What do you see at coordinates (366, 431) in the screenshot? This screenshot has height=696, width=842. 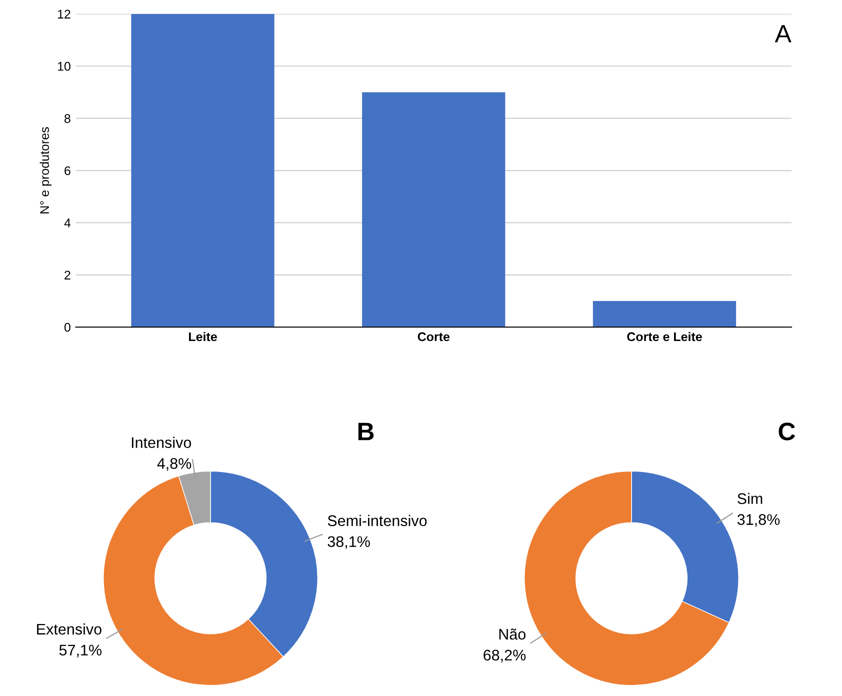 I see `chart-title: B` at bounding box center [366, 431].